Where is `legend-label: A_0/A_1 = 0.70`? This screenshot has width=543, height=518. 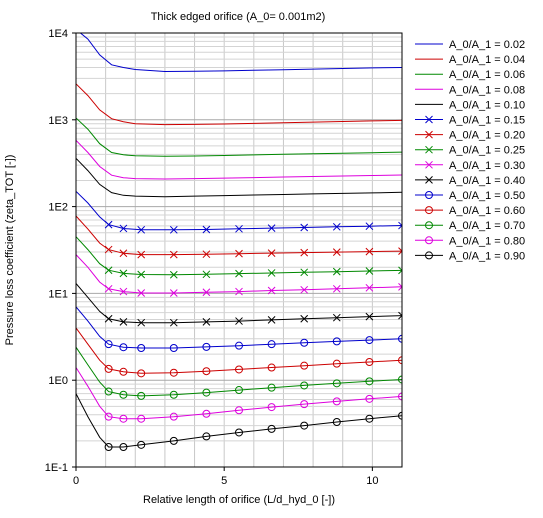 legend-label: A_0/A_1 = 0.70 is located at coordinates (487, 226).